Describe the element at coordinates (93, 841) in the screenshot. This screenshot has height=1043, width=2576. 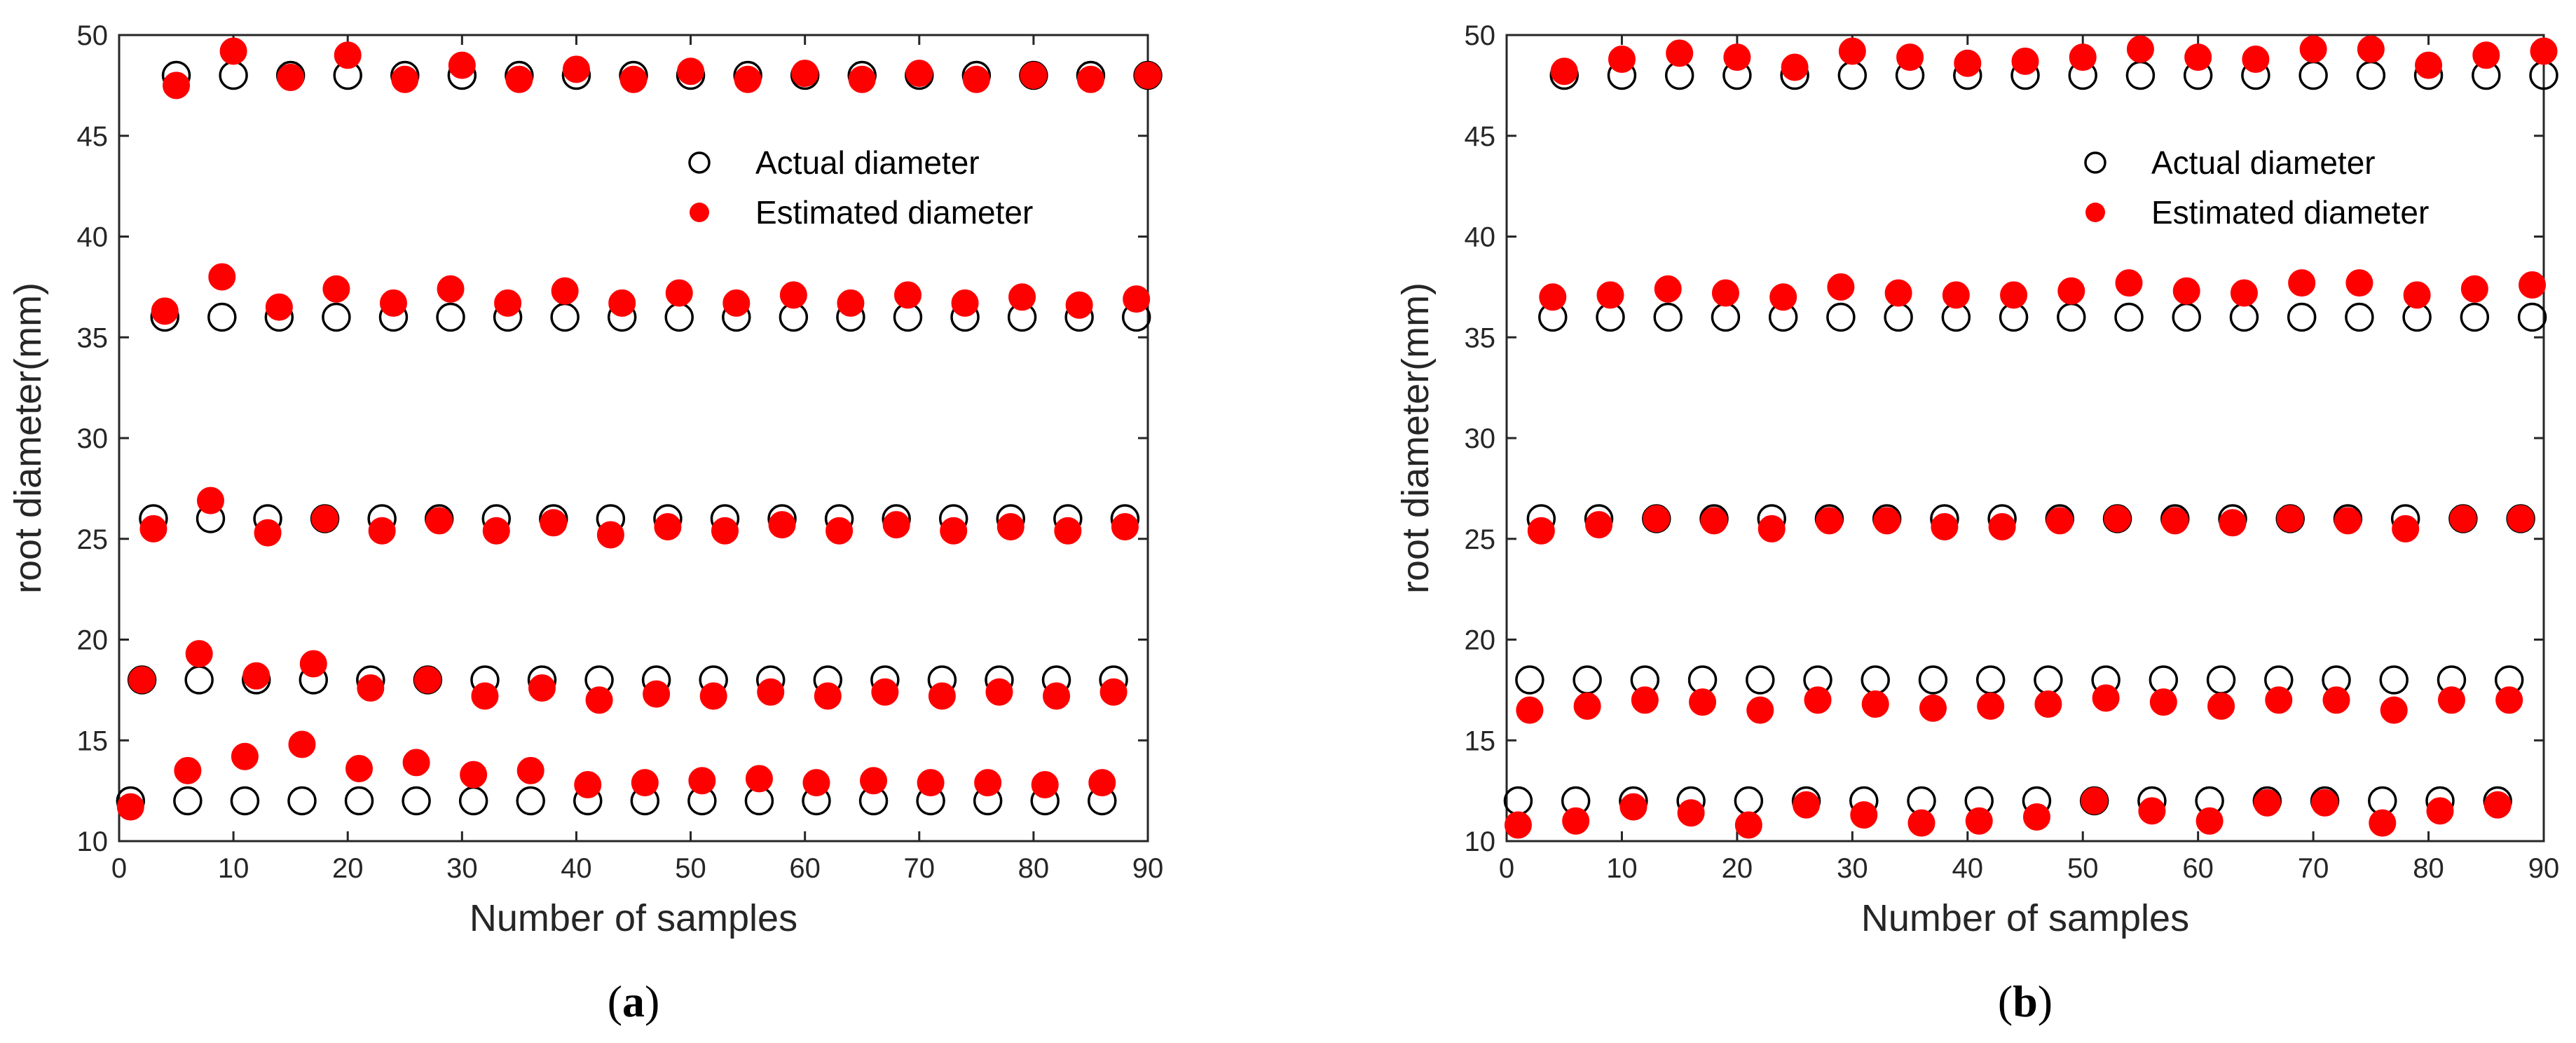
I see `y-tick-label: 10` at that location.